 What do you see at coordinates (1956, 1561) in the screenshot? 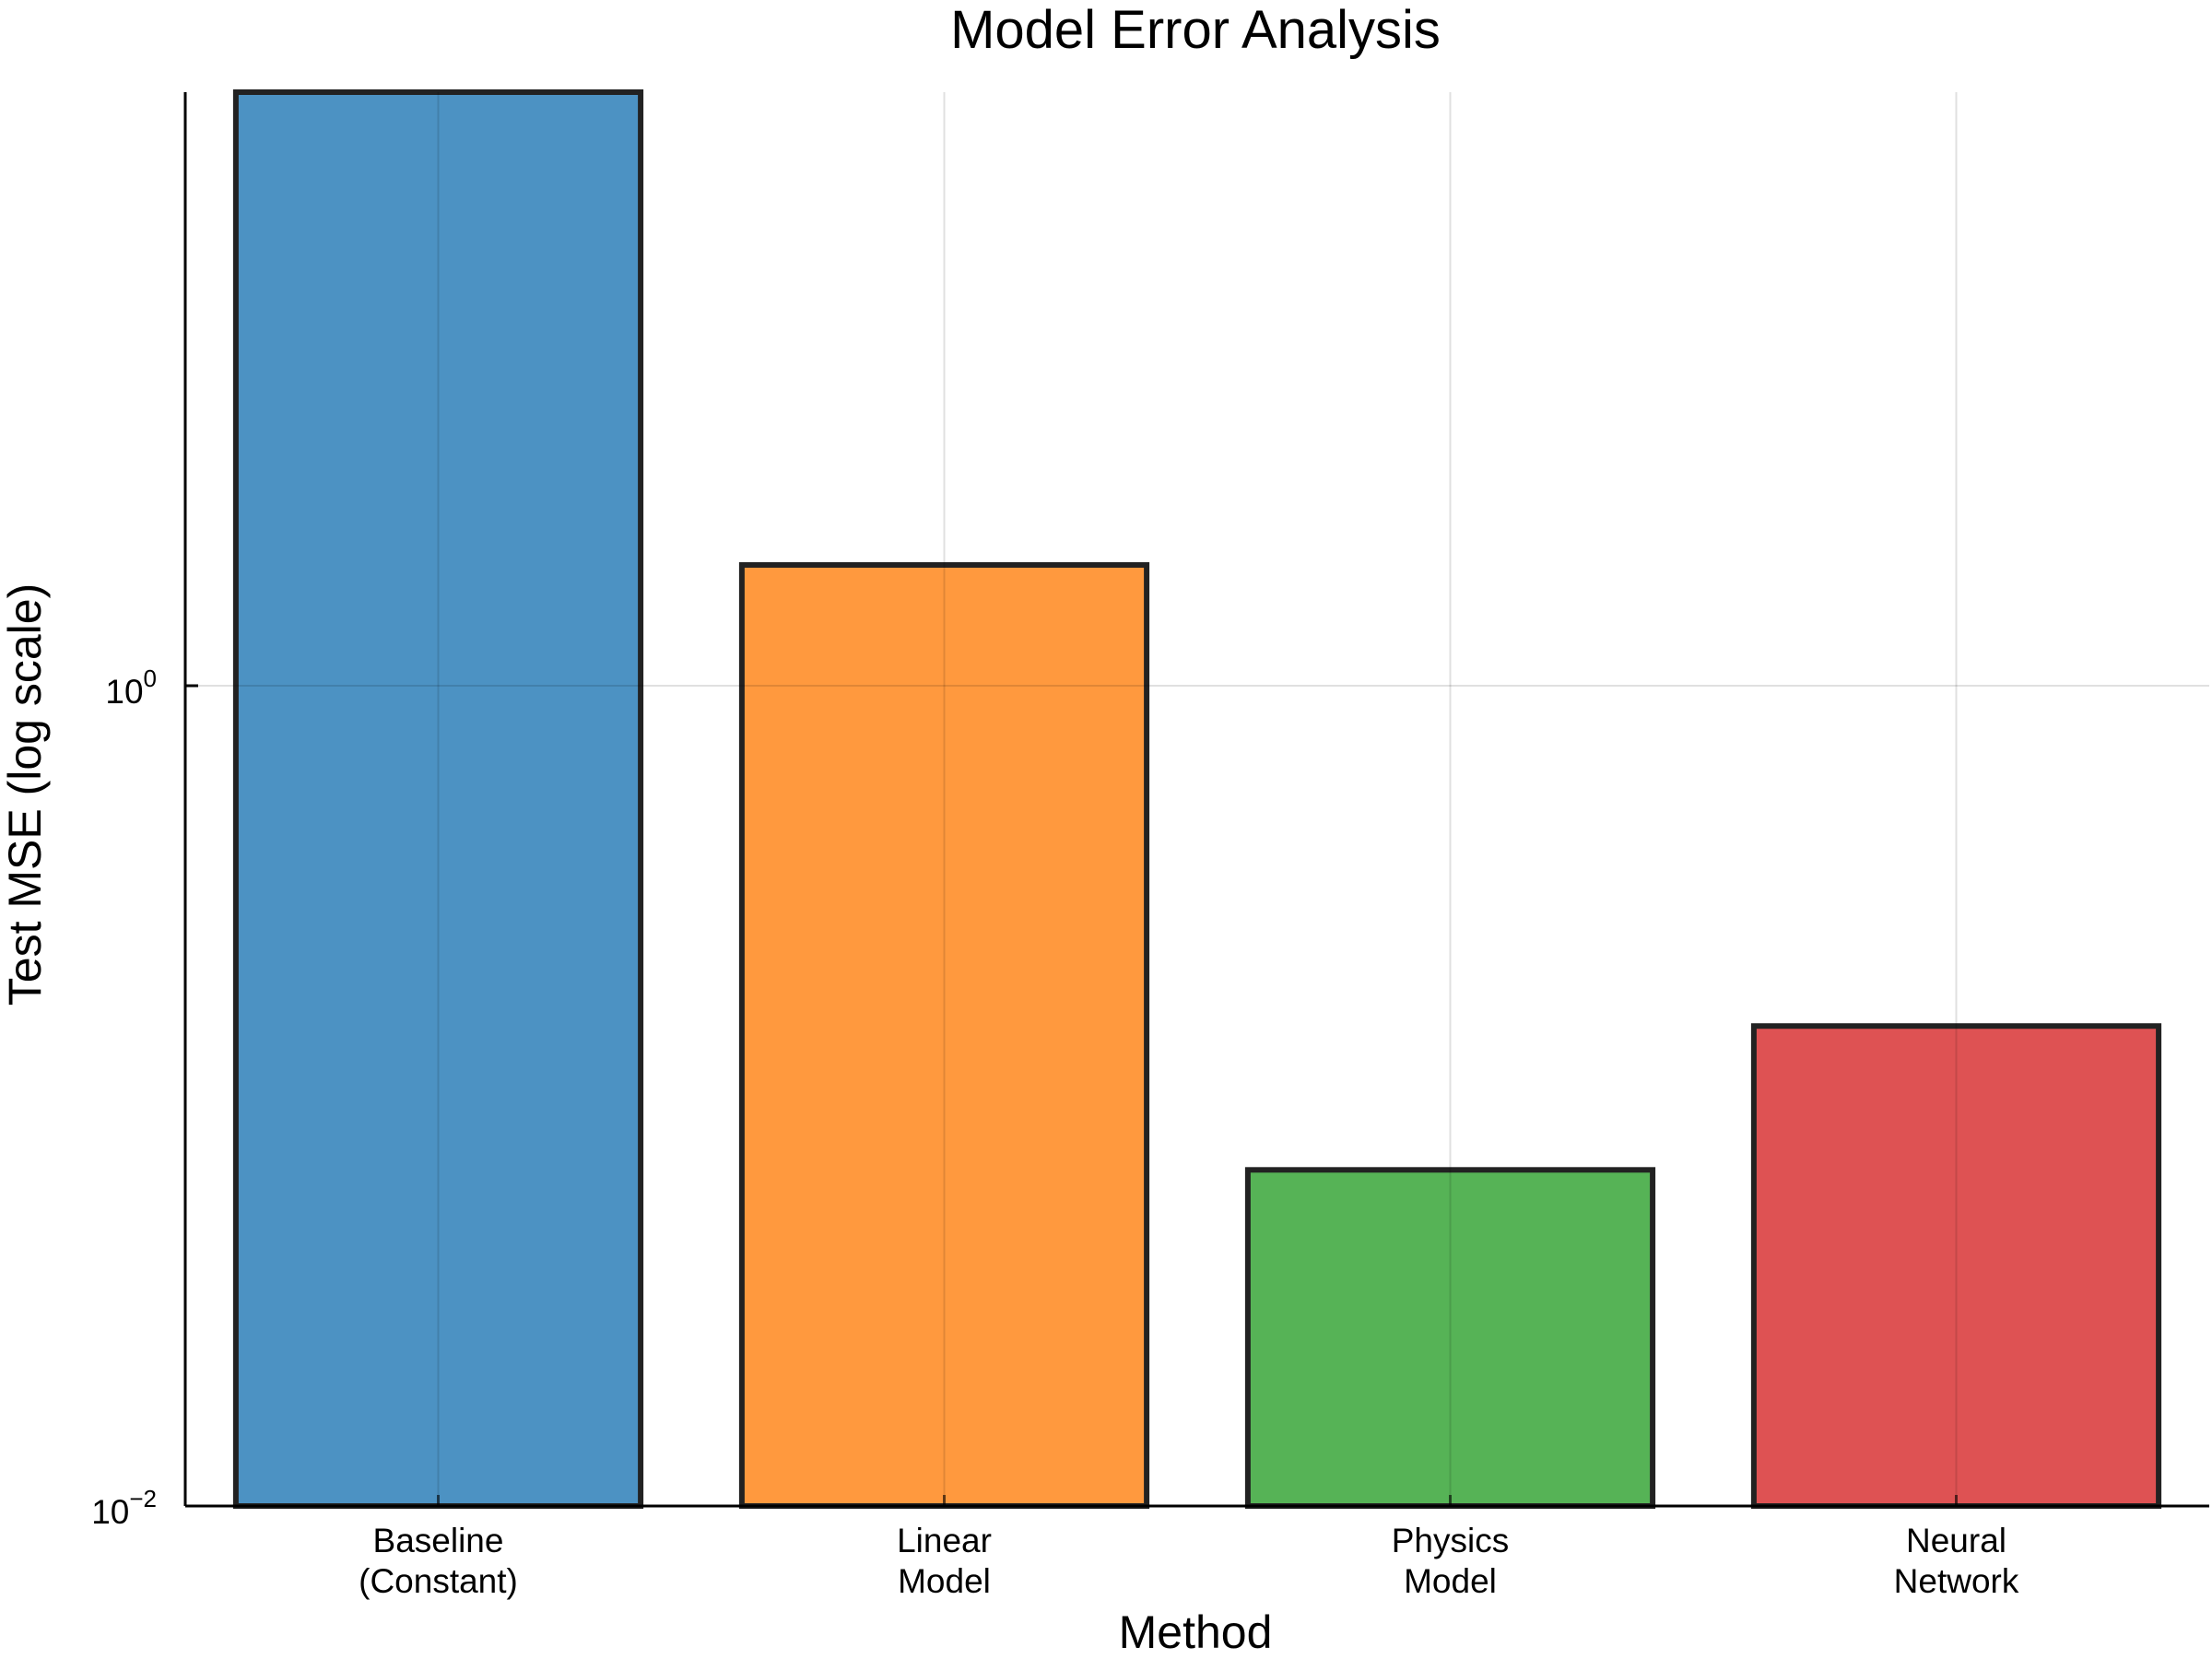
I see `x-tick-label: Neural Network` at bounding box center [1956, 1561].